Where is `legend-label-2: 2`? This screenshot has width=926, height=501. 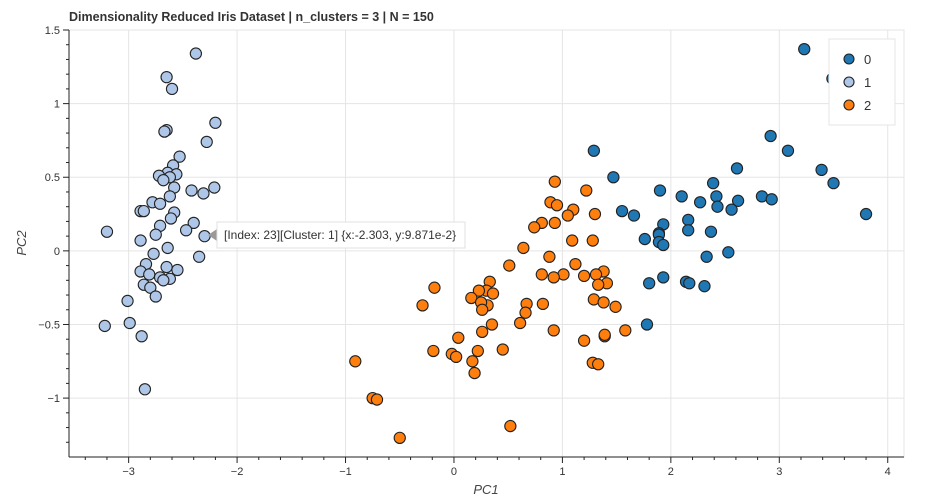 legend-label-2: 2 is located at coordinates (867, 105).